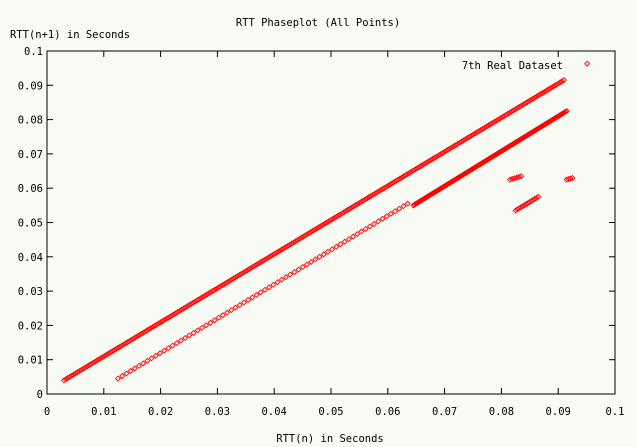 The width and height of the screenshot is (637, 447). What do you see at coordinates (615, 412) in the screenshot?
I see `x-tick-label: 0.1` at bounding box center [615, 412].